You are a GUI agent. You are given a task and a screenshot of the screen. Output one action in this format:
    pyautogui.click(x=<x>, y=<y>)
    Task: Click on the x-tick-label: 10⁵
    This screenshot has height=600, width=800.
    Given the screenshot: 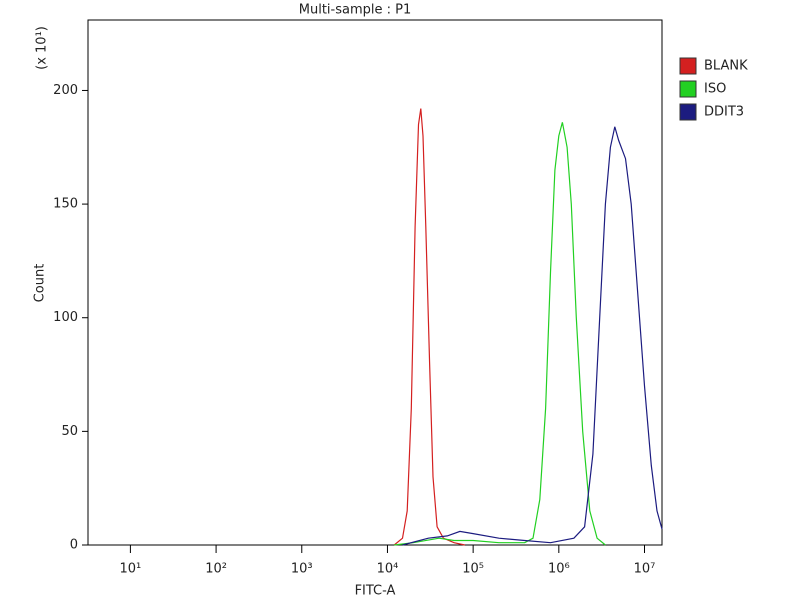 What is the action you would take?
    pyautogui.click(x=473, y=569)
    